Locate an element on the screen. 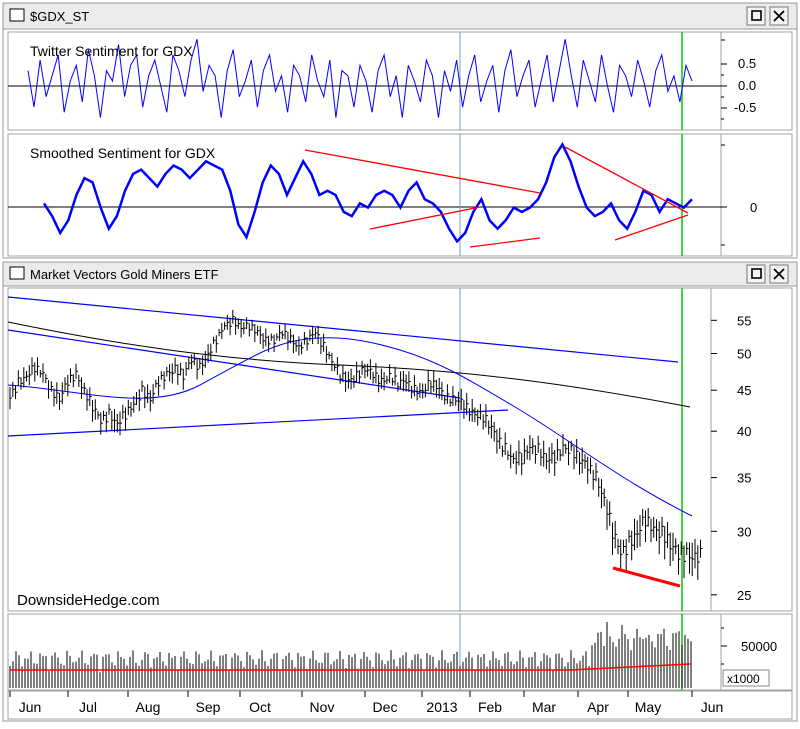 The width and height of the screenshot is (800, 729). window-titlebar is located at coordinates (400, 274).